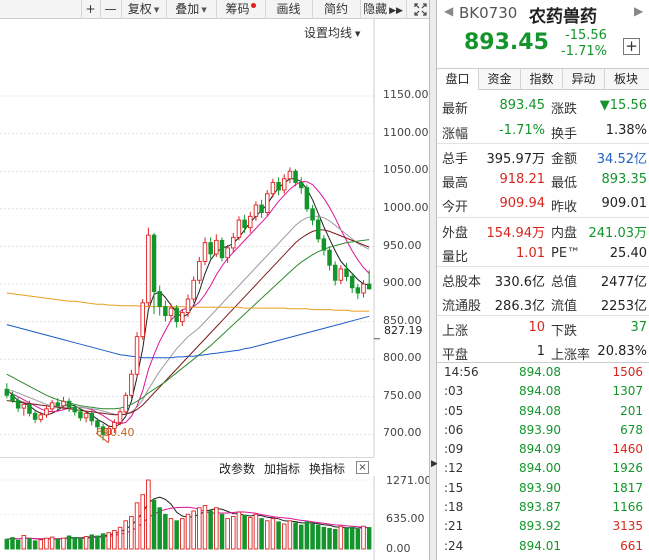  Describe the element at coordinates (406, 169) in the screenshot. I see `price-axis-tick: 1050.00` at that location.